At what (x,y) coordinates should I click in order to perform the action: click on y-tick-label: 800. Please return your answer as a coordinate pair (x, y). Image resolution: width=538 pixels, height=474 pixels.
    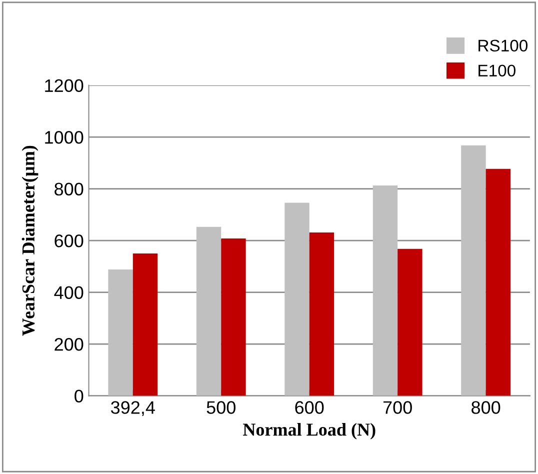
    Looking at the image, I should click on (69, 189).